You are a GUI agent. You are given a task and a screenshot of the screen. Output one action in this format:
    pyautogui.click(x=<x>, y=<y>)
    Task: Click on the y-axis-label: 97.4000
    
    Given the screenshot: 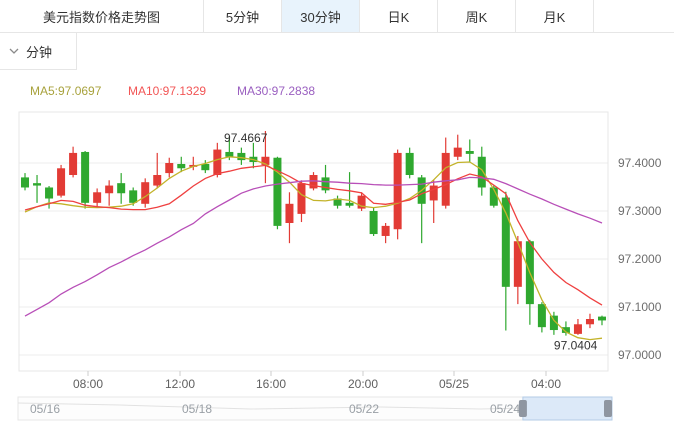 What is the action you would take?
    pyautogui.click(x=640, y=163)
    